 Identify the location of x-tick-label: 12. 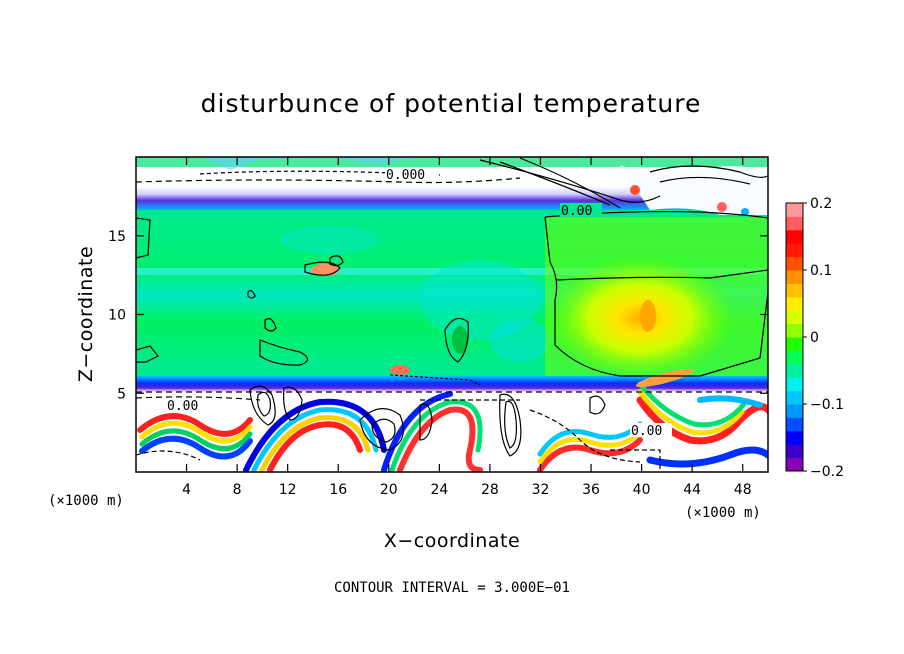
(288, 490).